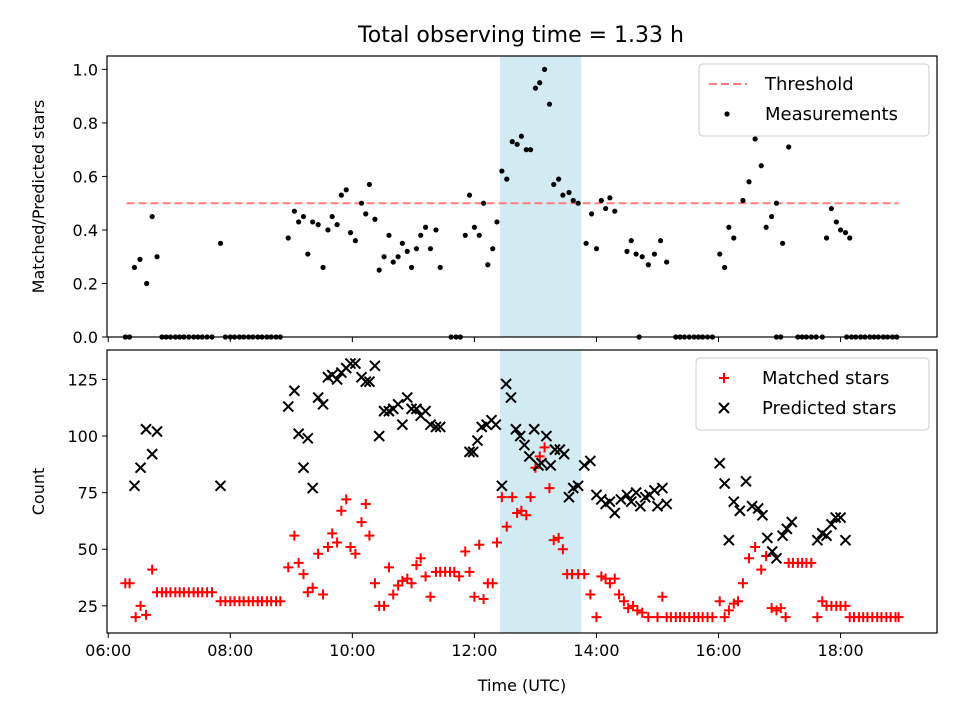 The height and width of the screenshot is (724, 960). Describe the element at coordinates (85, 337) in the screenshot. I see `y-tick-label: 0.0` at that location.